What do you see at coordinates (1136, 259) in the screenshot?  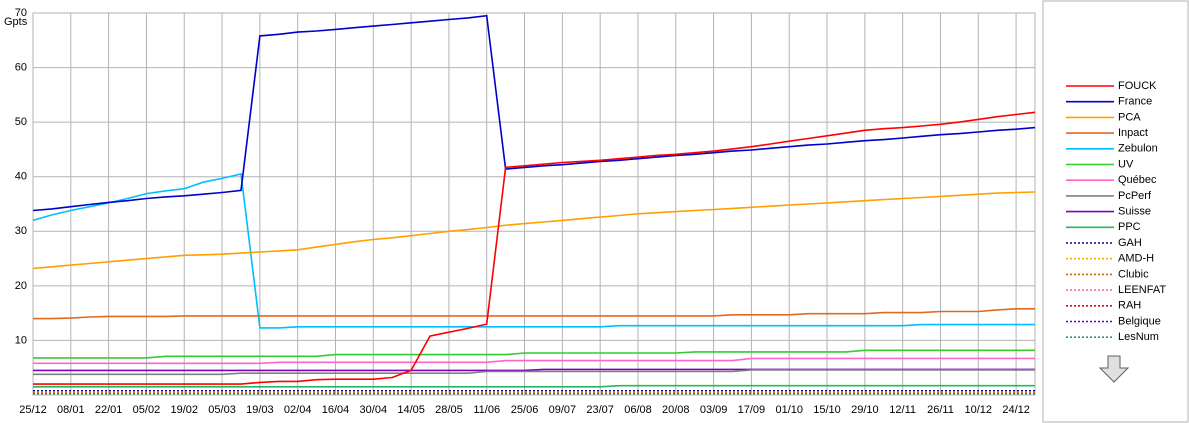 I see `legend-label: AMD-H` at bounding box center [1136, 259].